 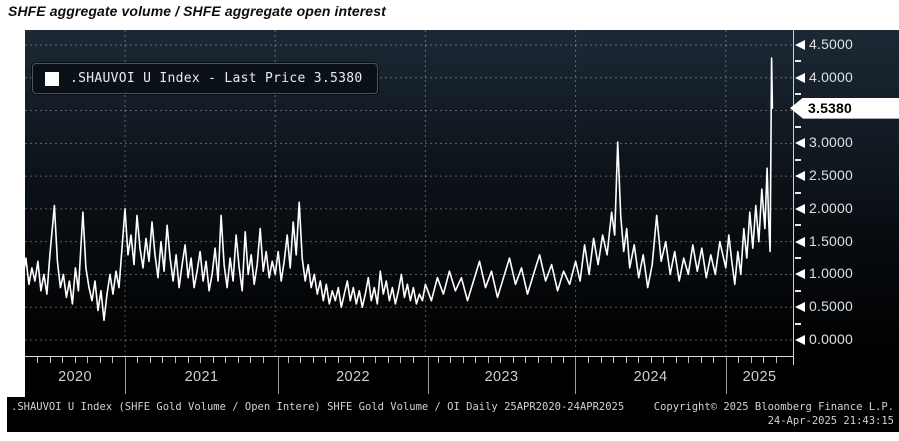 What do you see at coordinates (201, 377) in the screenshot?
I see `x-axis-year-label: 2021` at bounding box center [201, 377].